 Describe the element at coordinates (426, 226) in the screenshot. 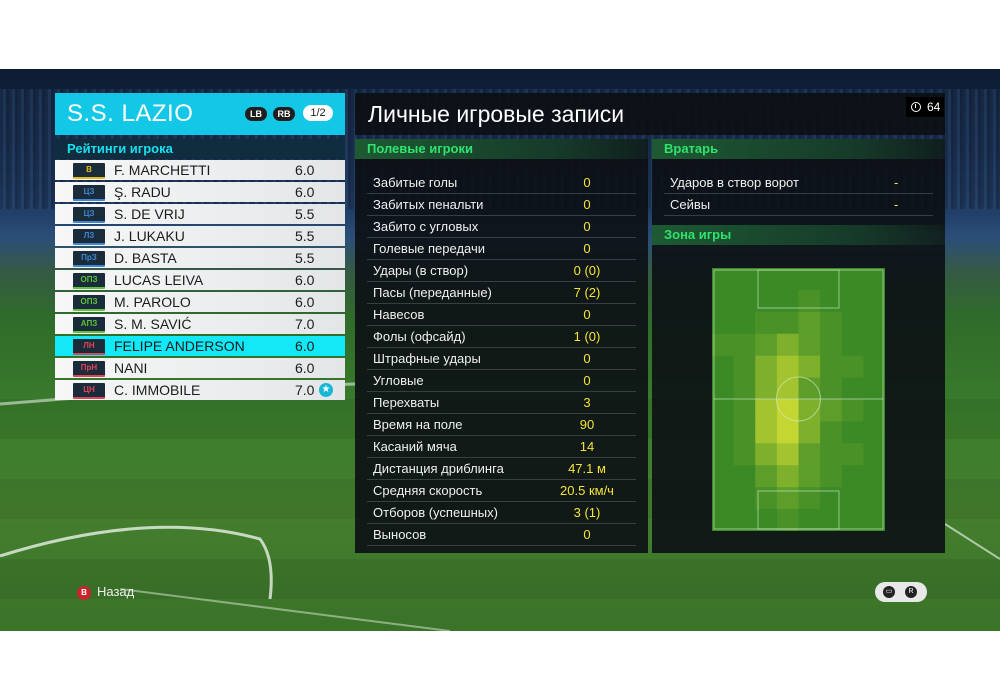

I see `stat-label: Забито с угловых` at that location.